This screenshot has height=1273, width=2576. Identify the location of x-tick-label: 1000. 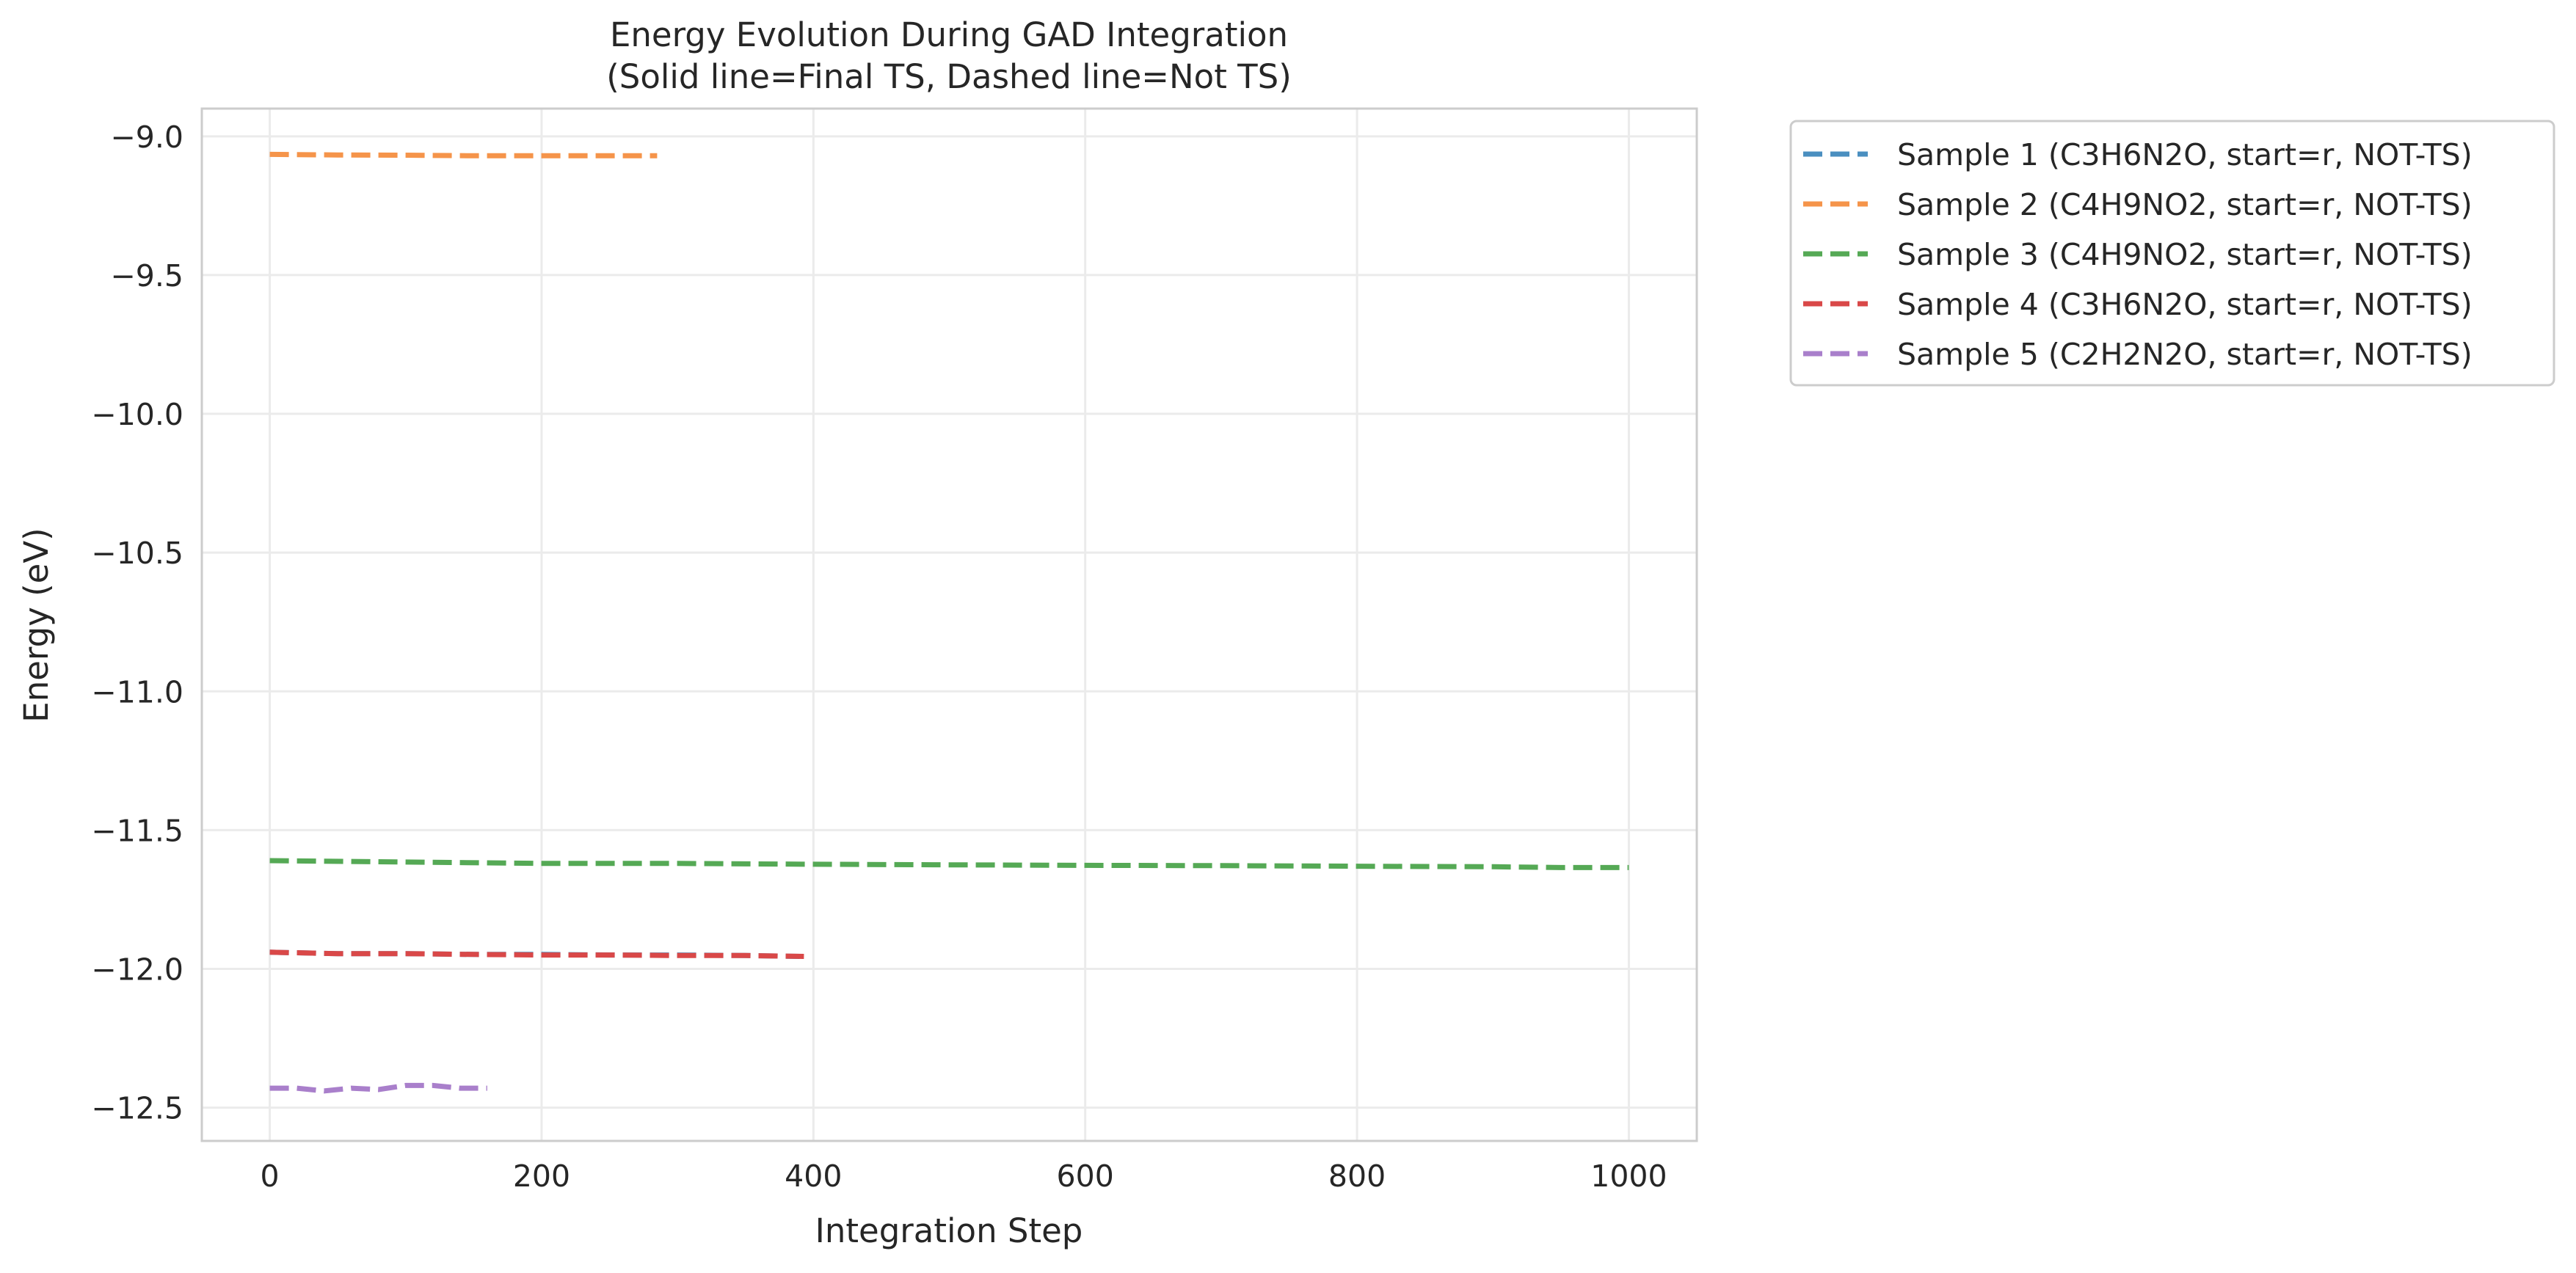
(1628, 1176).